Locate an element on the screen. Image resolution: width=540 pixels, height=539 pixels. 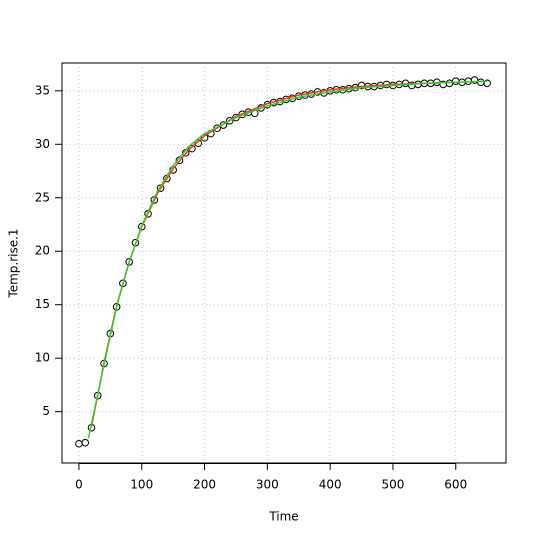
x-axis-label: Time is located at coordinates (283, 517).